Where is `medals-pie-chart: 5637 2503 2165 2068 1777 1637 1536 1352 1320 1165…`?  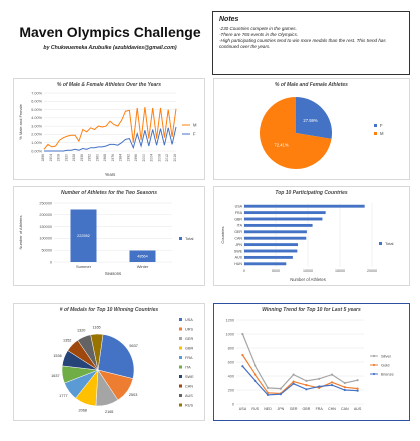 medals-pie-chart: 5637 2503 2165 2068 1777 1637 1536 1352 1320 1165… is located at coordinates (122, 366).